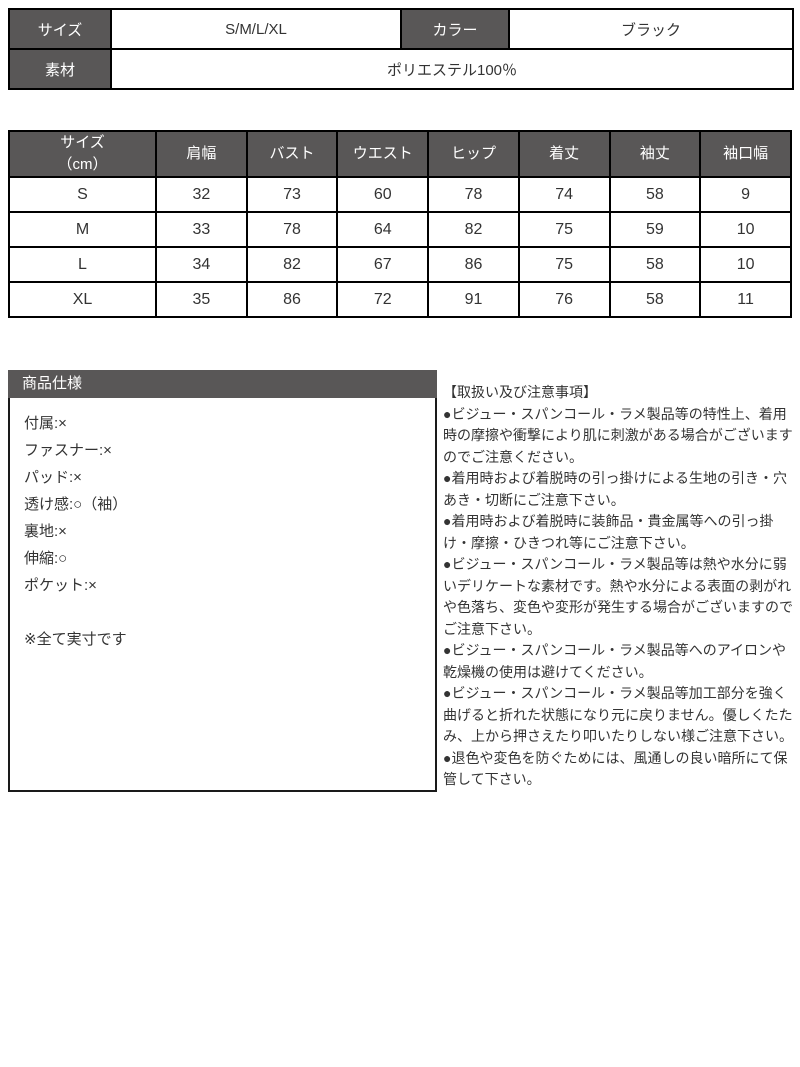 The height and width of the screenshot is (1067, 800). What do you see at coordinates (82, 154) in the screenshot?
I see `size-chart-header-size: サイズ （cm）` at bounding box center [82, 154].